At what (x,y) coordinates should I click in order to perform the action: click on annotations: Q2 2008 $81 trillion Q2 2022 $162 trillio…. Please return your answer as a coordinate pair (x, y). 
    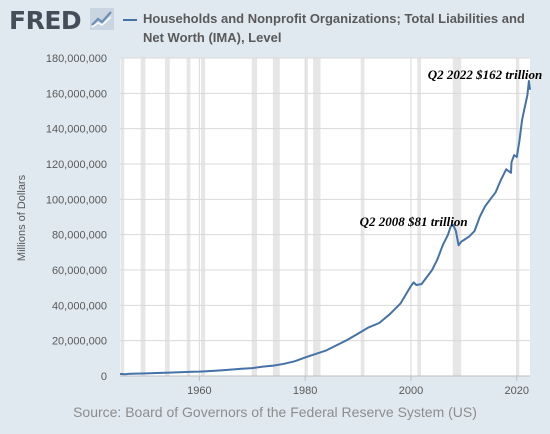
    Looking at the image, I should click on (451, 148).